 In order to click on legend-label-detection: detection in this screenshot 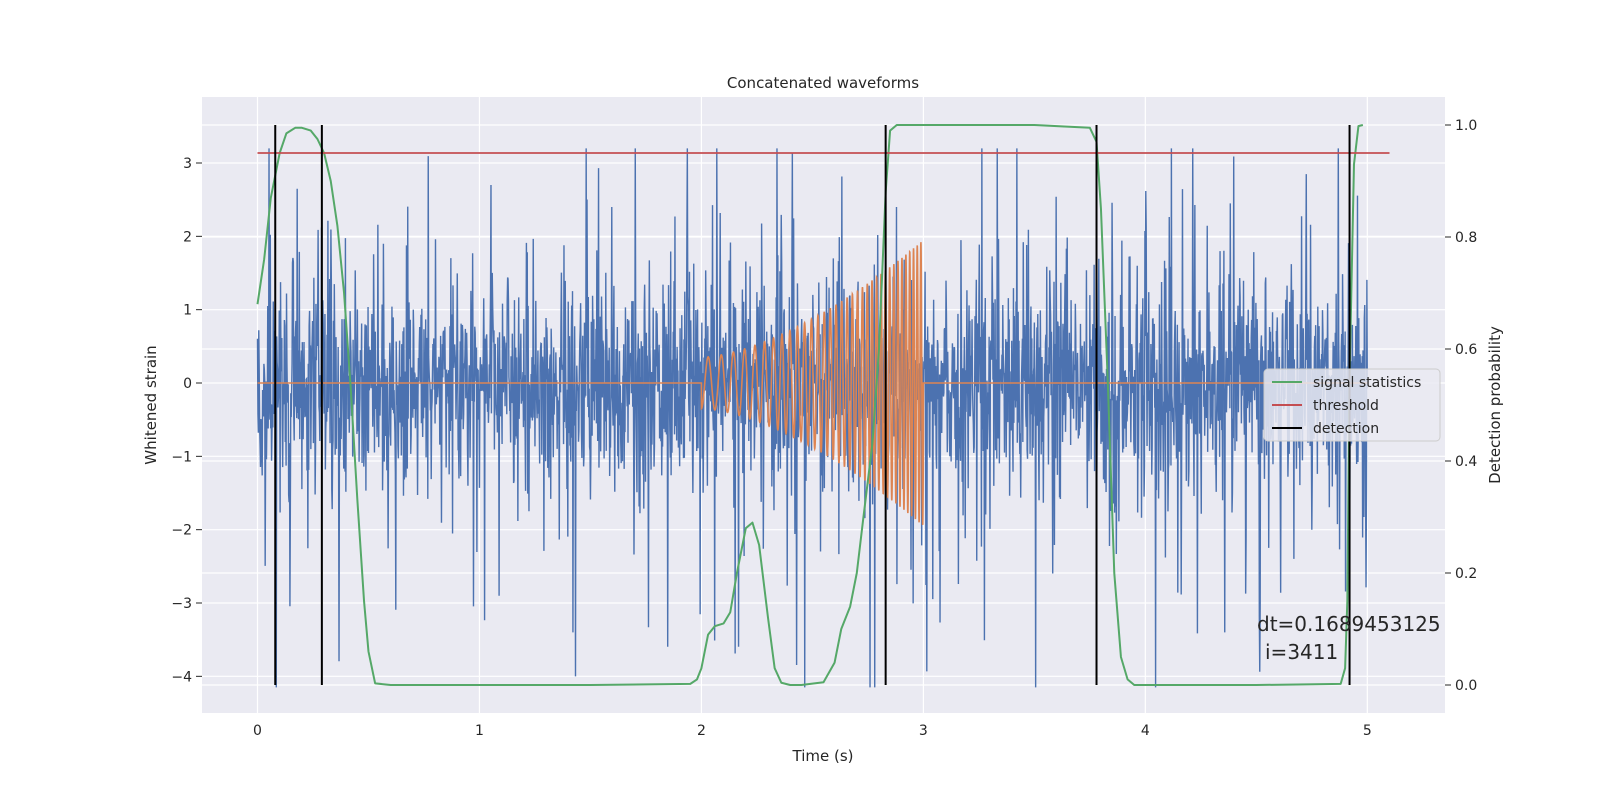, I will do `click(1346, 429)`.